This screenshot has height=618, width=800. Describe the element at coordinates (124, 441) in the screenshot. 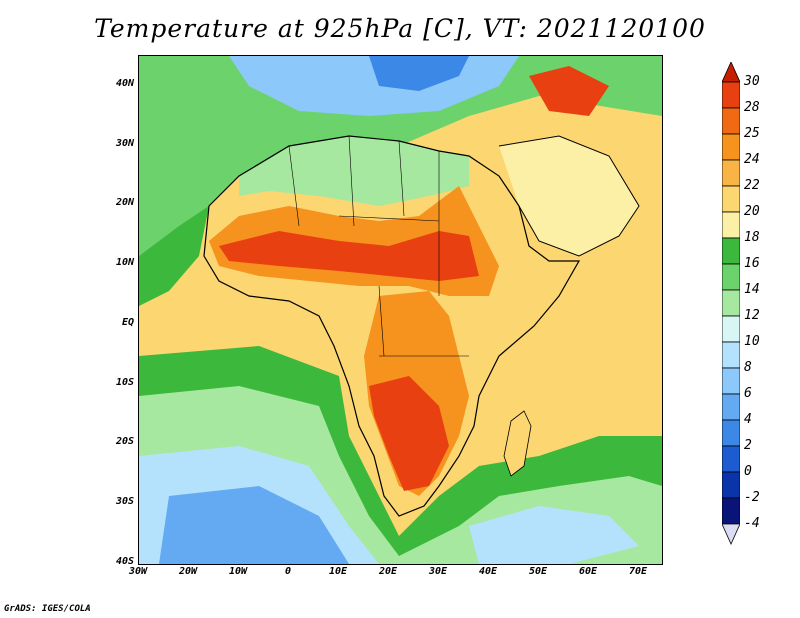

I see `lat-label-20s: 20S` at that location.